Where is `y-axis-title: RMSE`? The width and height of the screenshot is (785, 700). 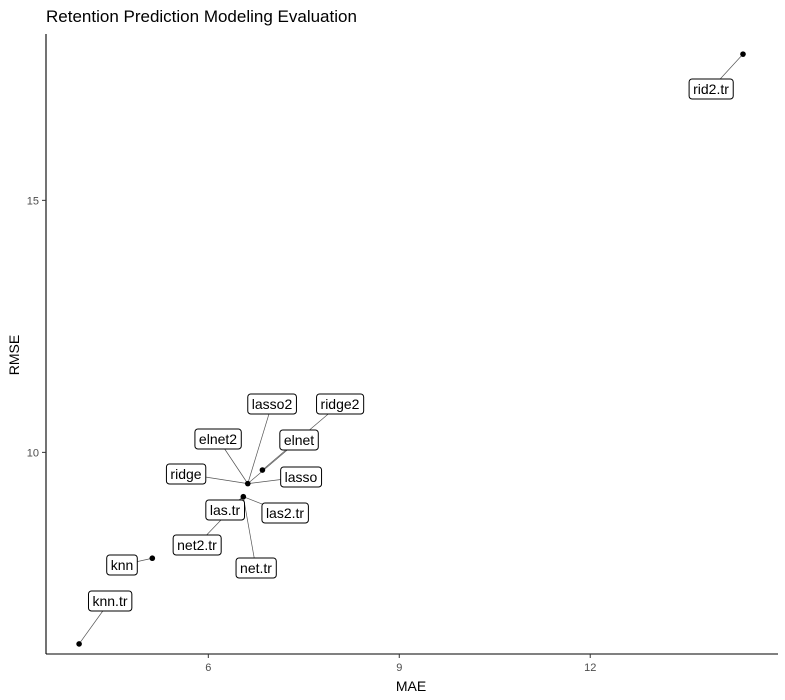 y-axis-title: RMSE is located at coordinates (14, 355).